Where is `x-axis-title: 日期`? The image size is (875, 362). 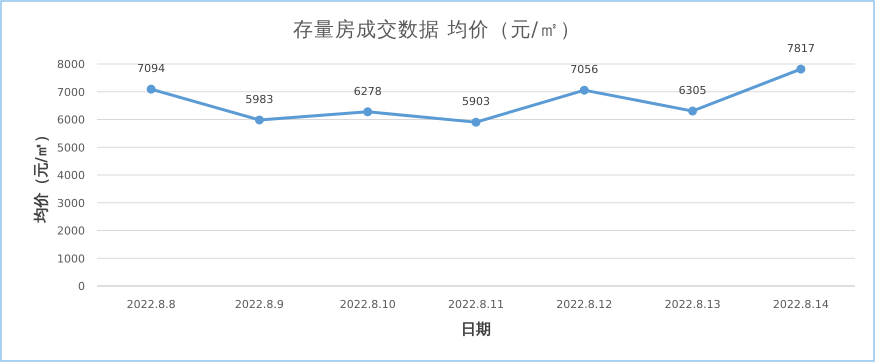 x-axis-title: 日期 is located at coordinates (476, 329).